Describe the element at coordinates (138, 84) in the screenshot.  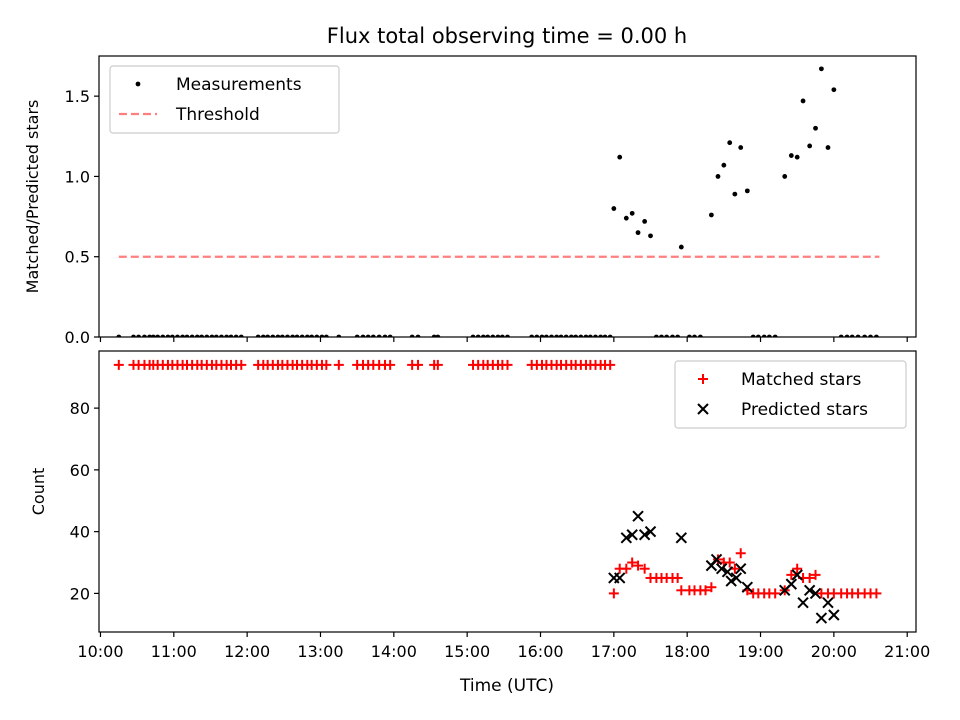
I see `measurements-legend-swatch` at that location.